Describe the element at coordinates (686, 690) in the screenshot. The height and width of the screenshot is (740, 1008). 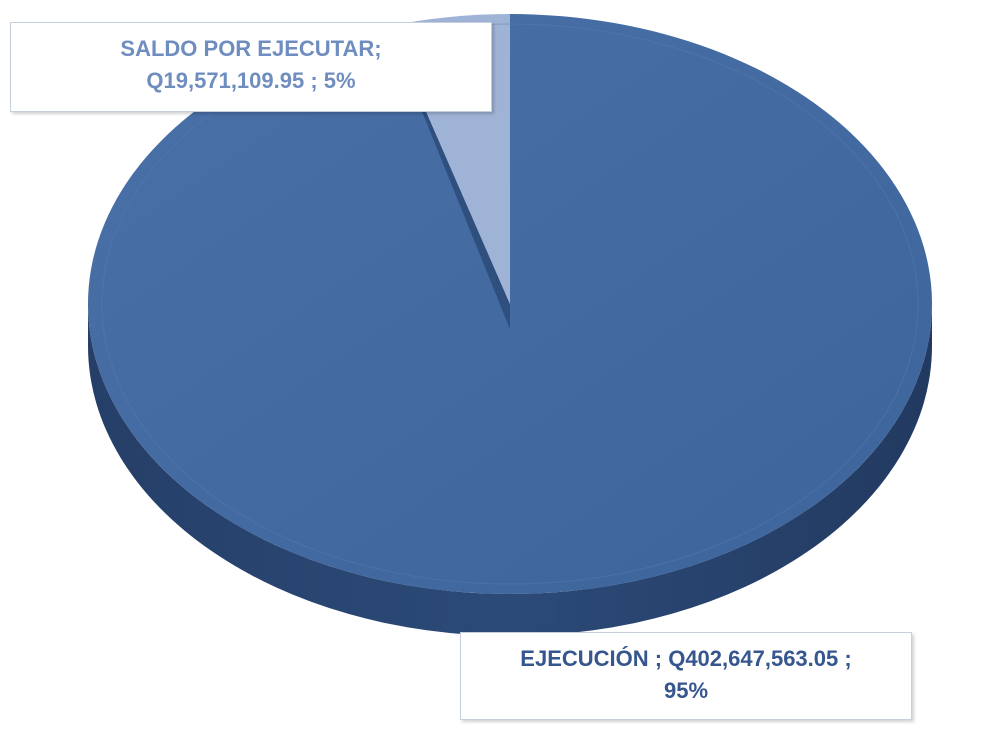
I see `data-label-ejecucion-line2: 95%` at that location.